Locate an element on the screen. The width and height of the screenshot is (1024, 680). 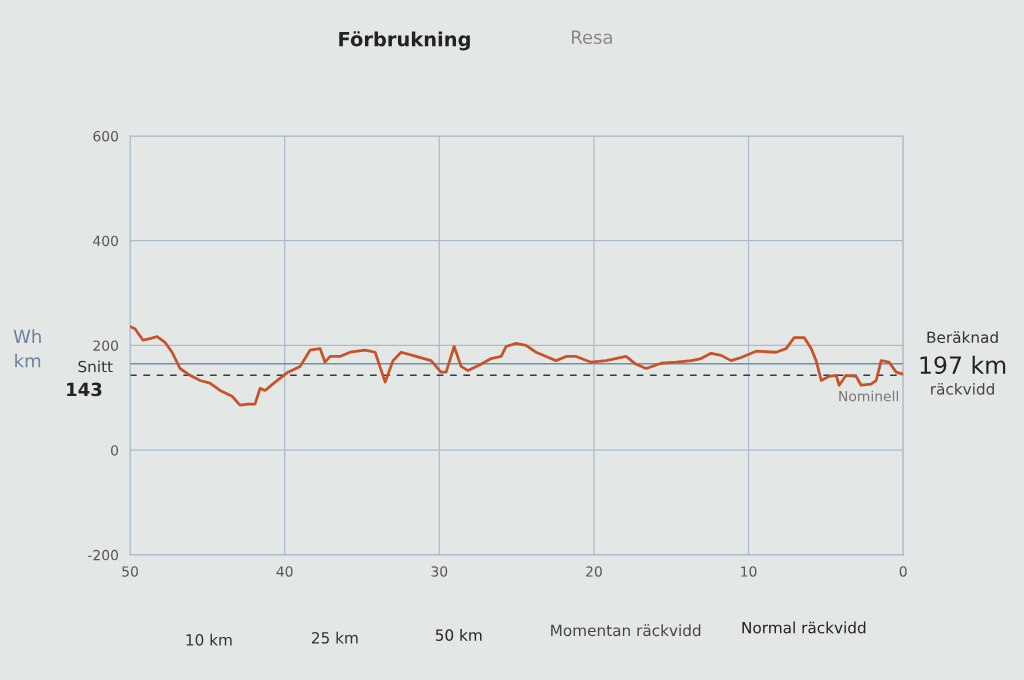
line-series is located at coordinates (517, 366).